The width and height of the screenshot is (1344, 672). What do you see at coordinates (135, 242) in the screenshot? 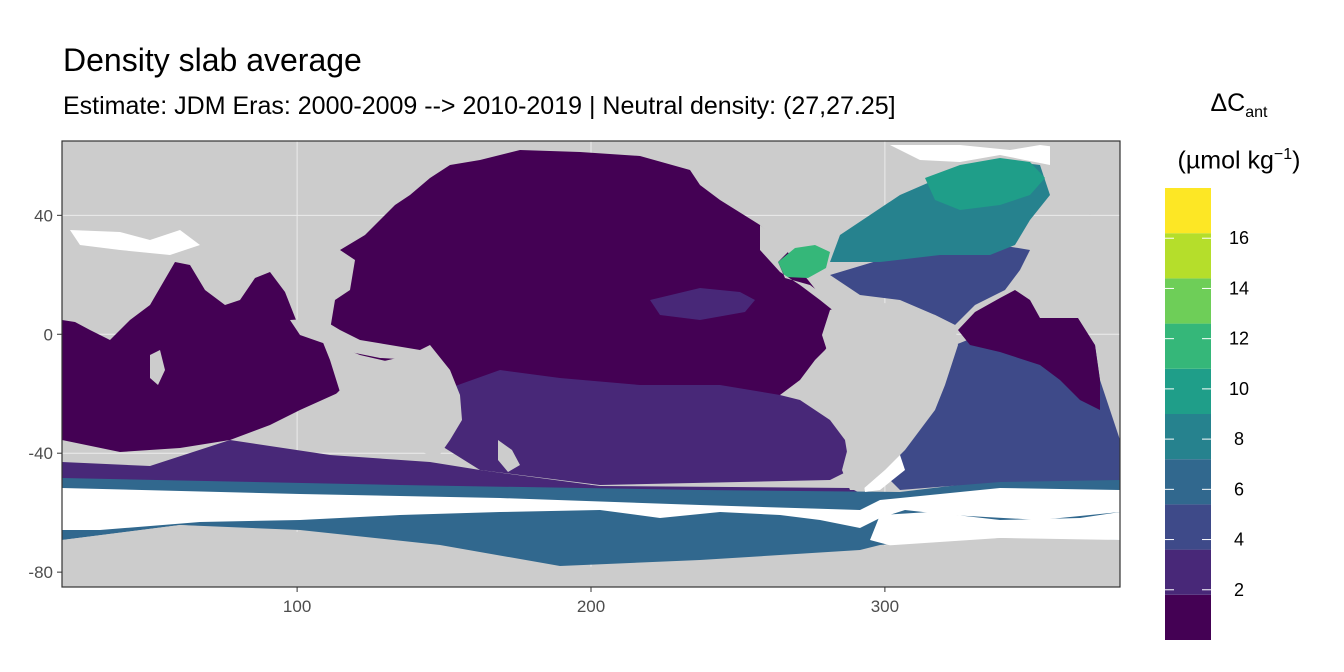
I see `no-data-asia-marginal` at bounding box center [135, 242].